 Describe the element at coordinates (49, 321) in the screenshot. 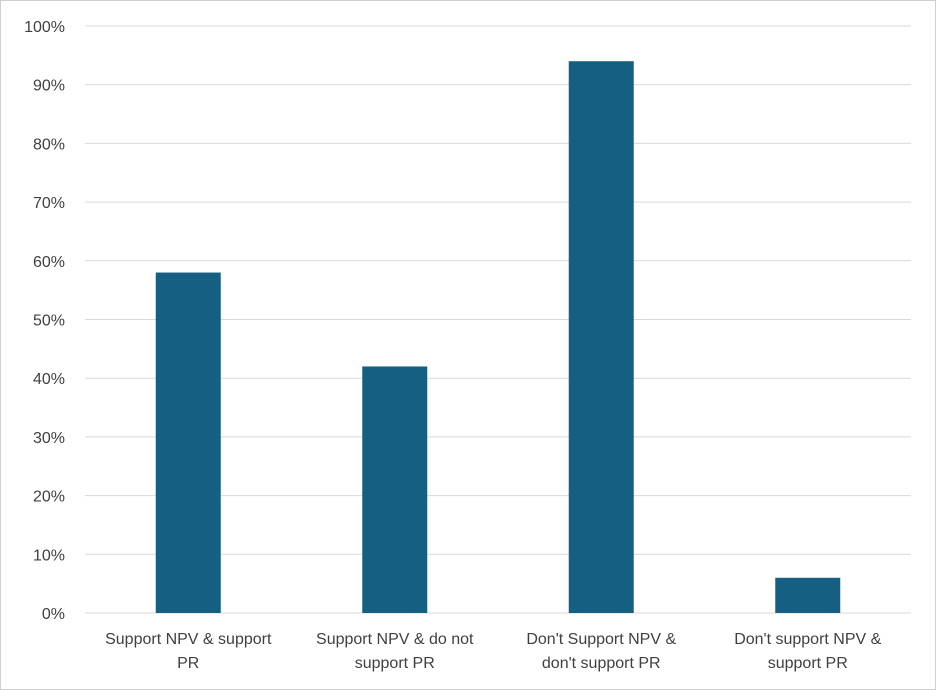

I see `y-tick-label: 50%` at that location.